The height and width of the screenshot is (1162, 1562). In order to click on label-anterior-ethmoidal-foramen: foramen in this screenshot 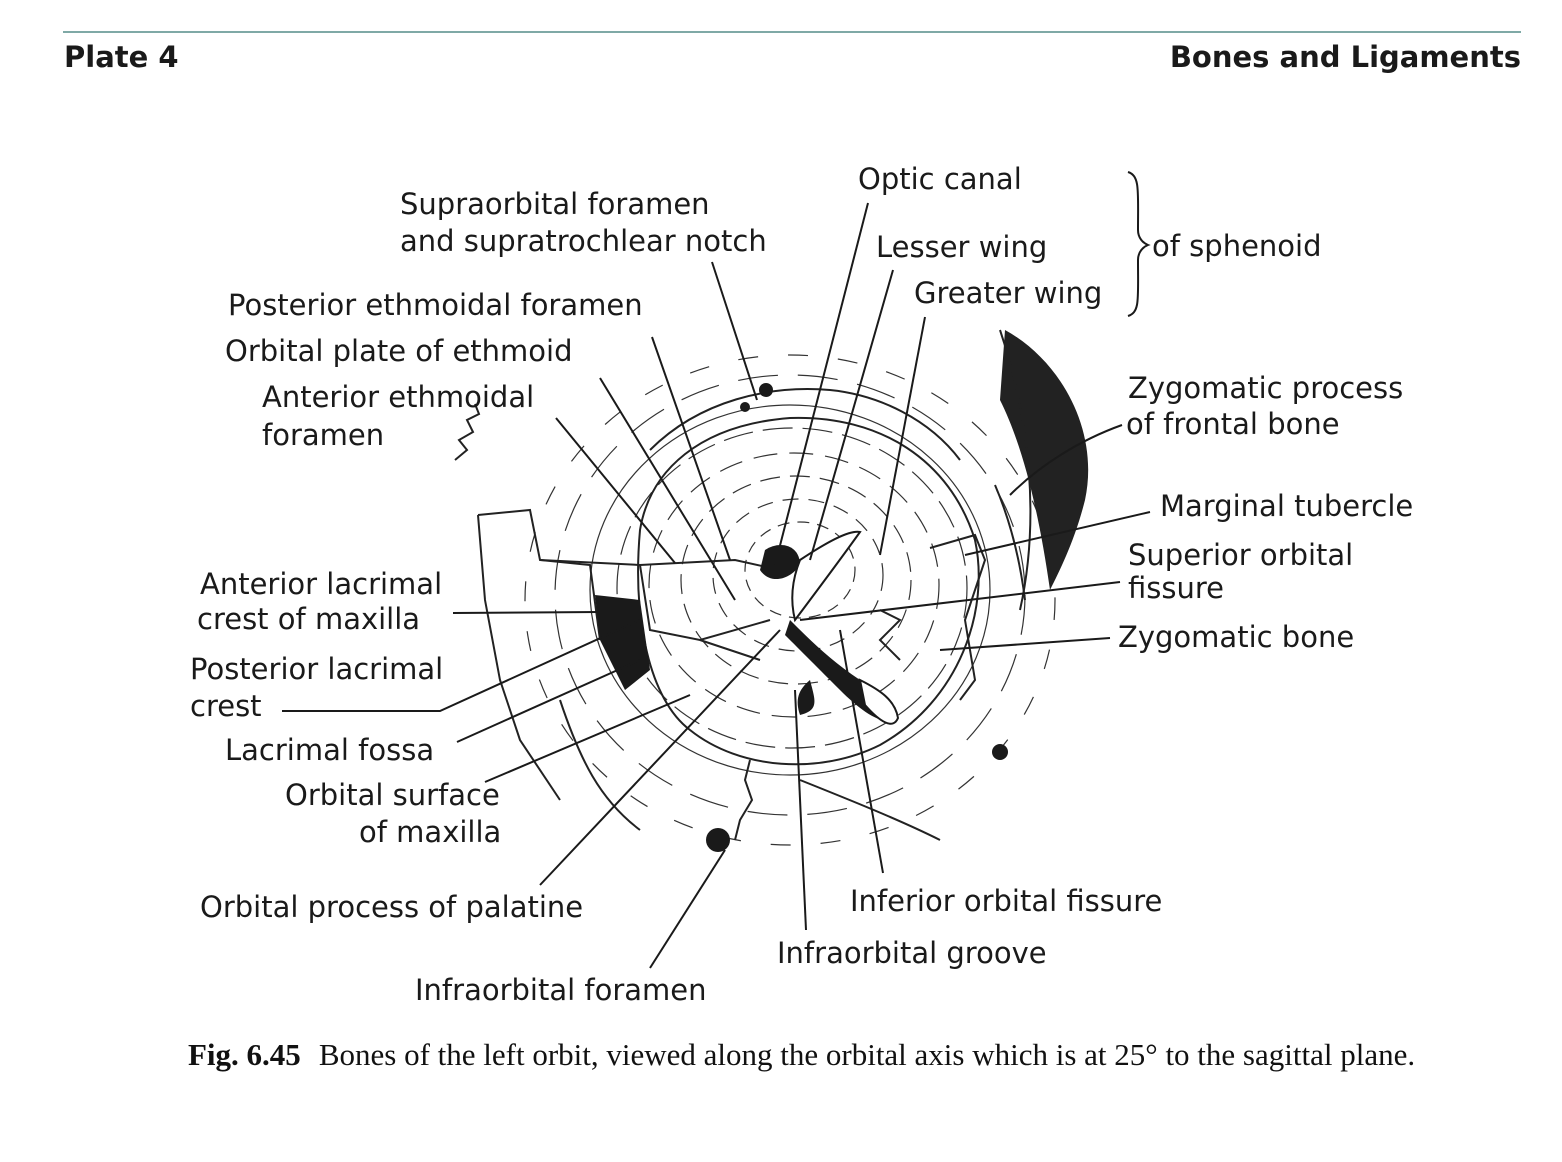, I will do `click(323, 435)`.